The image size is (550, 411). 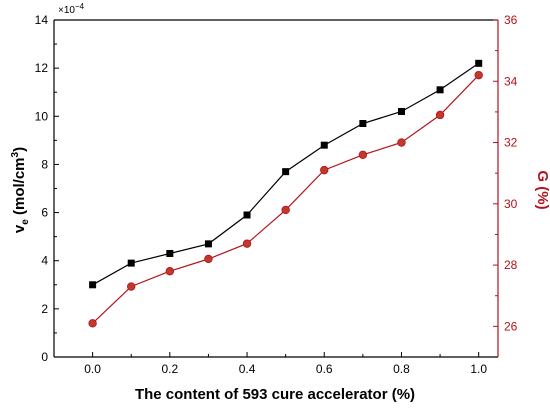 What do you see at coordinates (478, 369) in the screenshot?
I see `x-tick-label: 1.0` at bounding box center [478, 369].